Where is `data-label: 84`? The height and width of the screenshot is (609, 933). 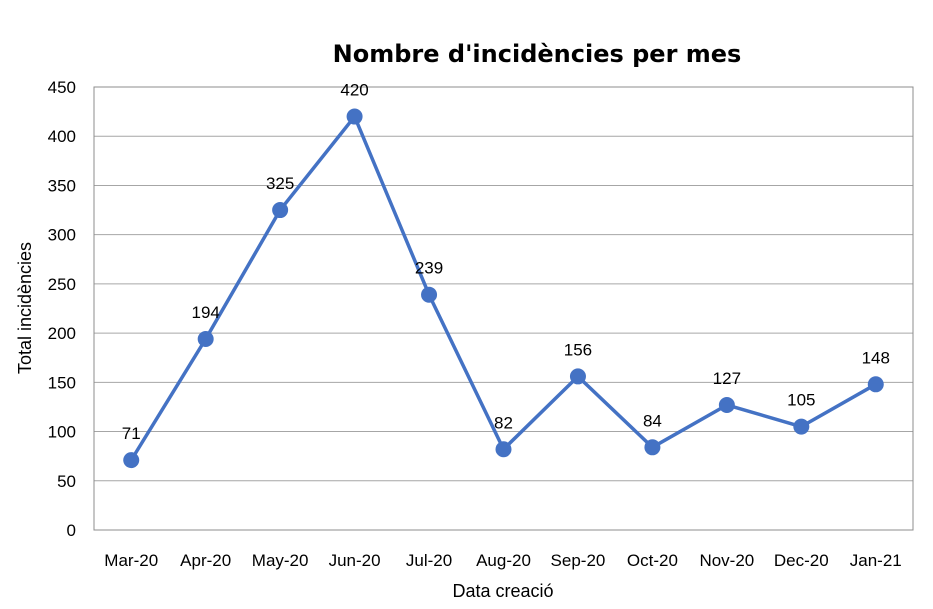
data-label: 84 is located at coordinates (652, 420).